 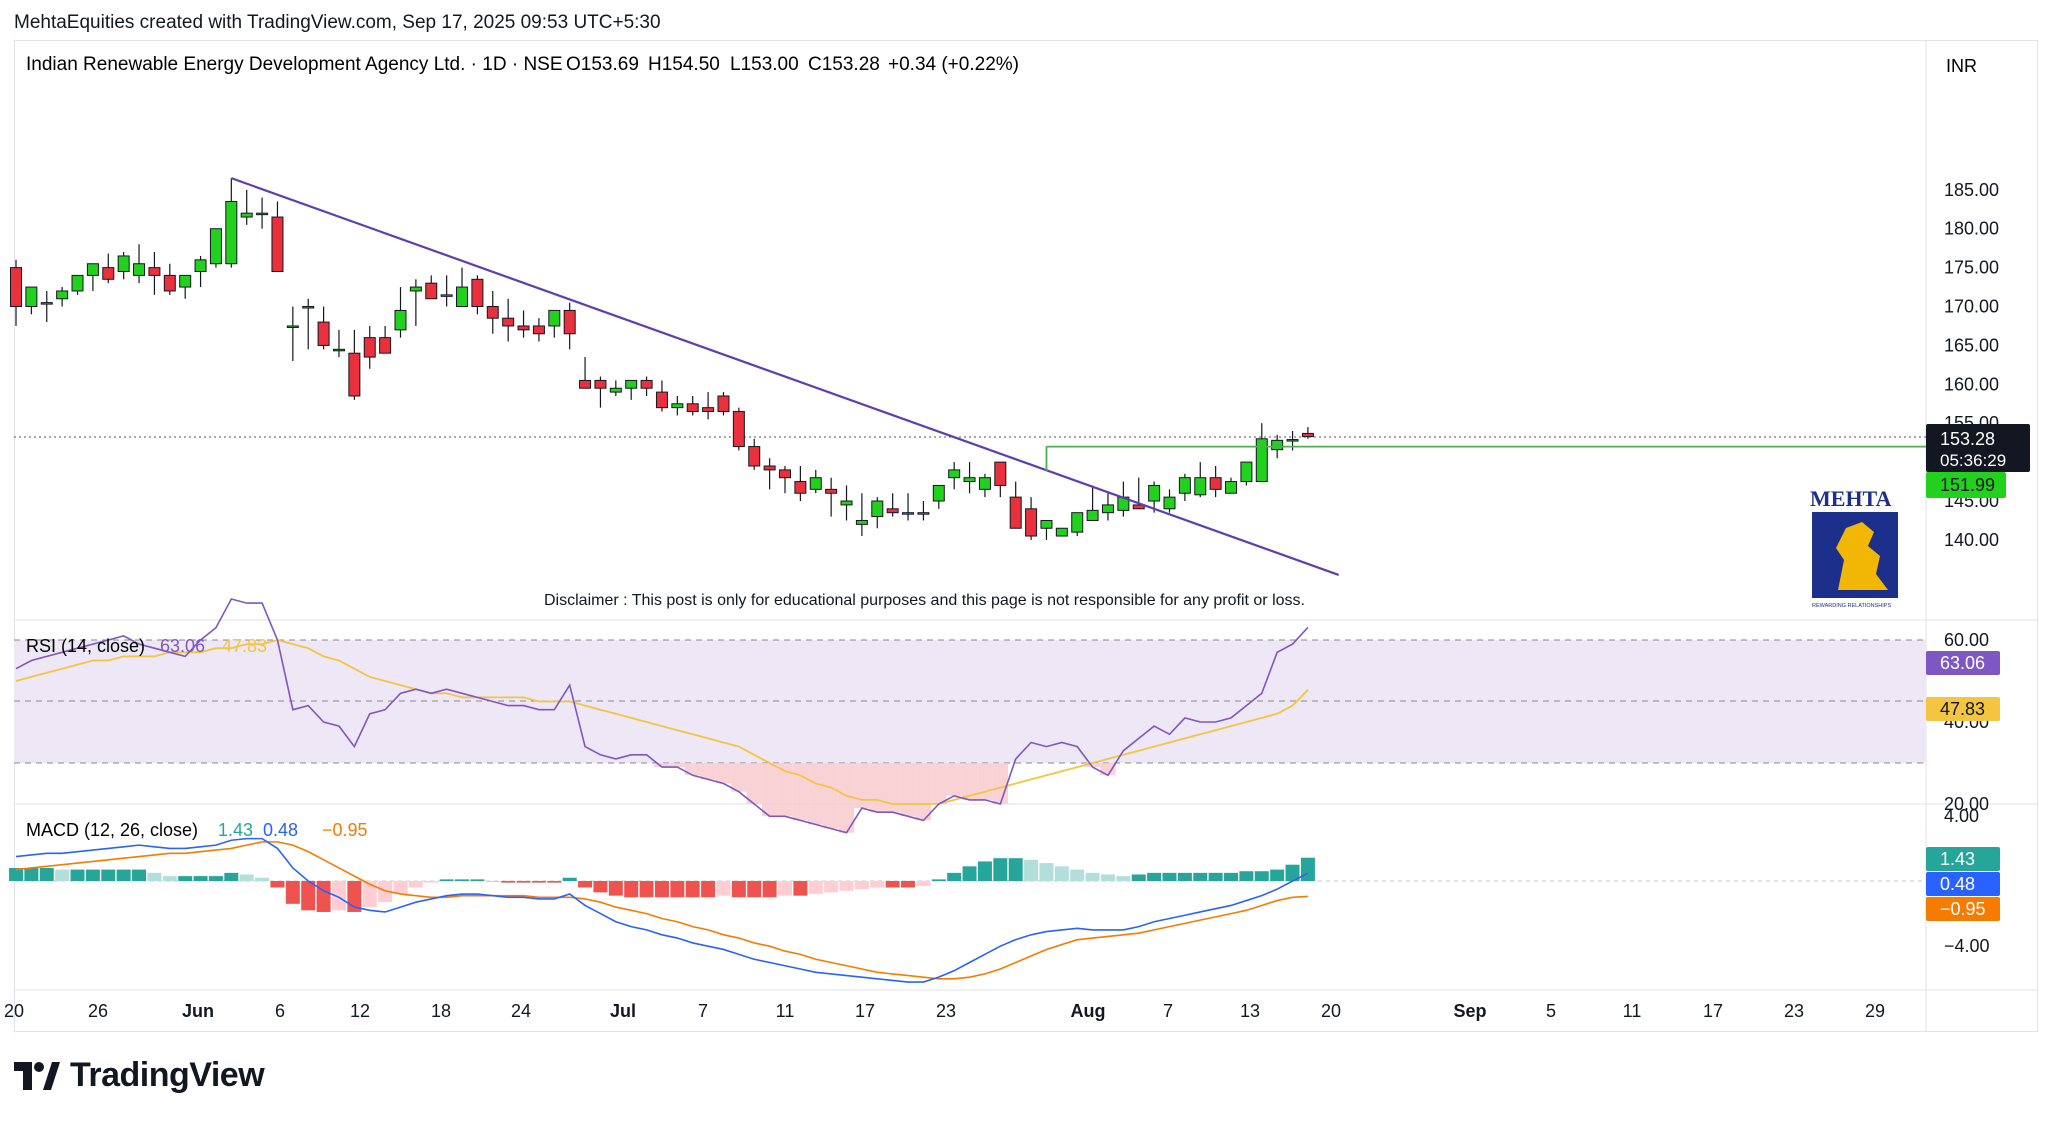 I want to click on time-tick-label: 29, so click(x=1875, y=1011).